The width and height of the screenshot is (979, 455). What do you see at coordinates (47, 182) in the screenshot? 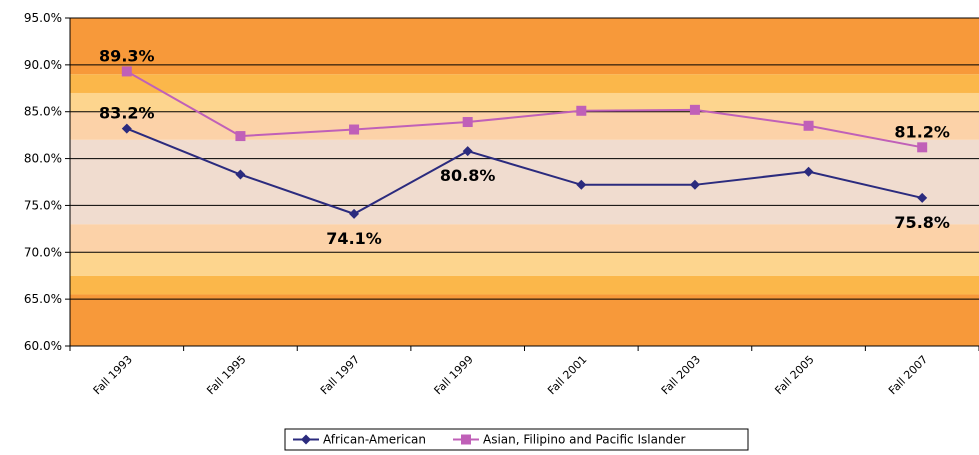
I see `y-axis: 60.0% 65.0% 70.0% 75.0% 80.0% 85.0% 90.0% 95.0%` at bounding box center [47, 182].